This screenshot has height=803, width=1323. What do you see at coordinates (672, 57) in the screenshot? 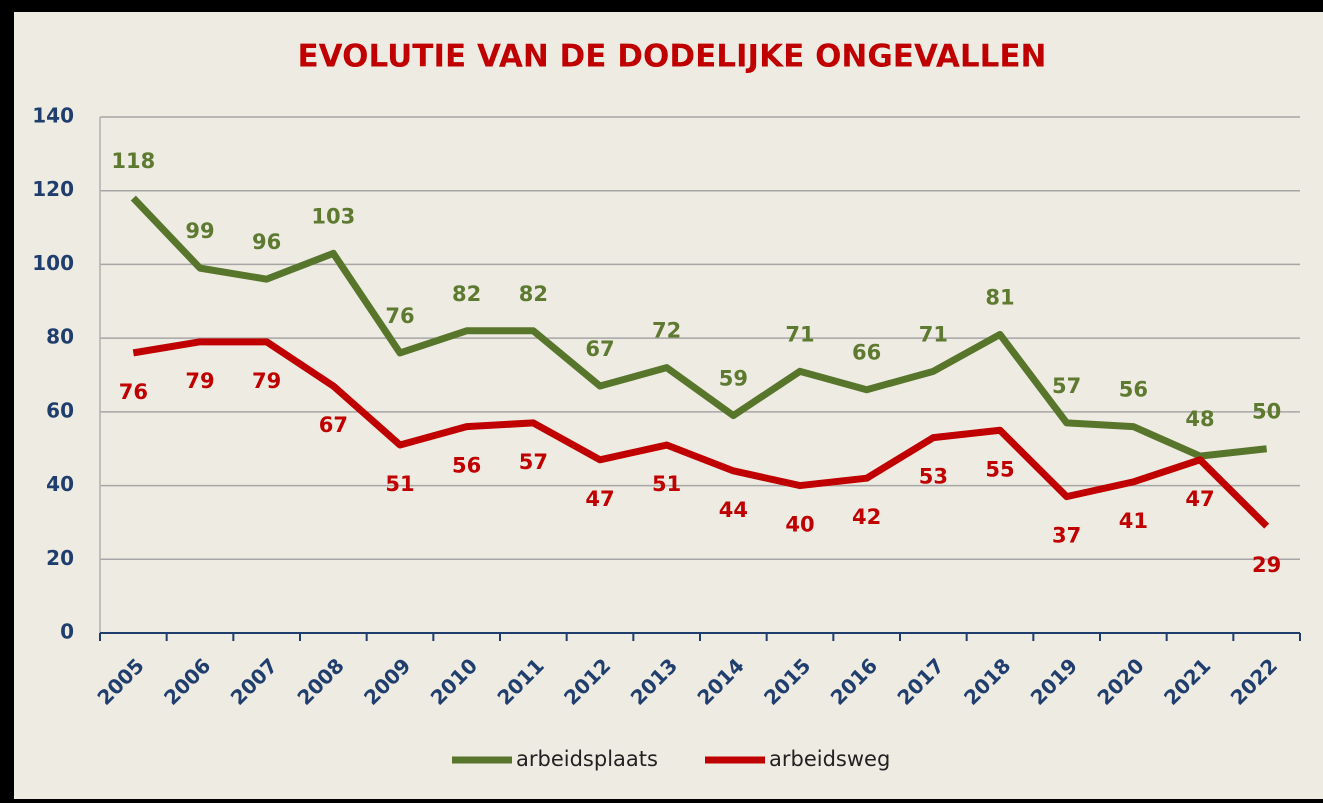
I see `chart-title: EVOLUTIE VAN DE DODELIJKE ONGEVALLEN` at bounding box center [672, 57].